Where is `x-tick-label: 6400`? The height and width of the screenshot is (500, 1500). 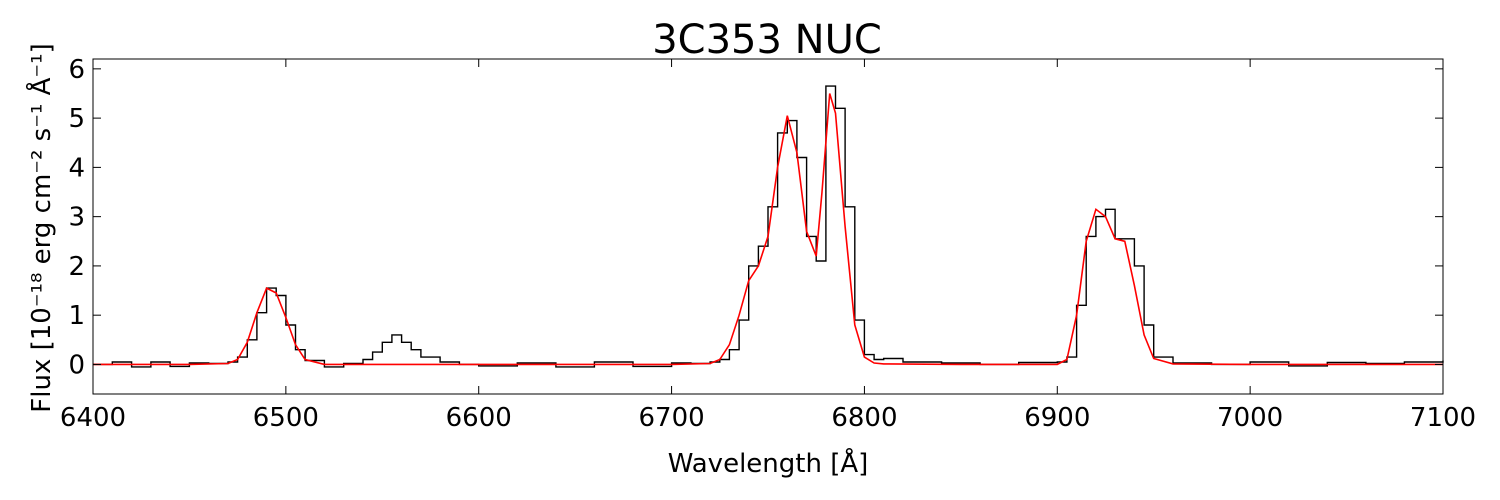 x-tick-label: 6400 is located at coordinates (93, 418).